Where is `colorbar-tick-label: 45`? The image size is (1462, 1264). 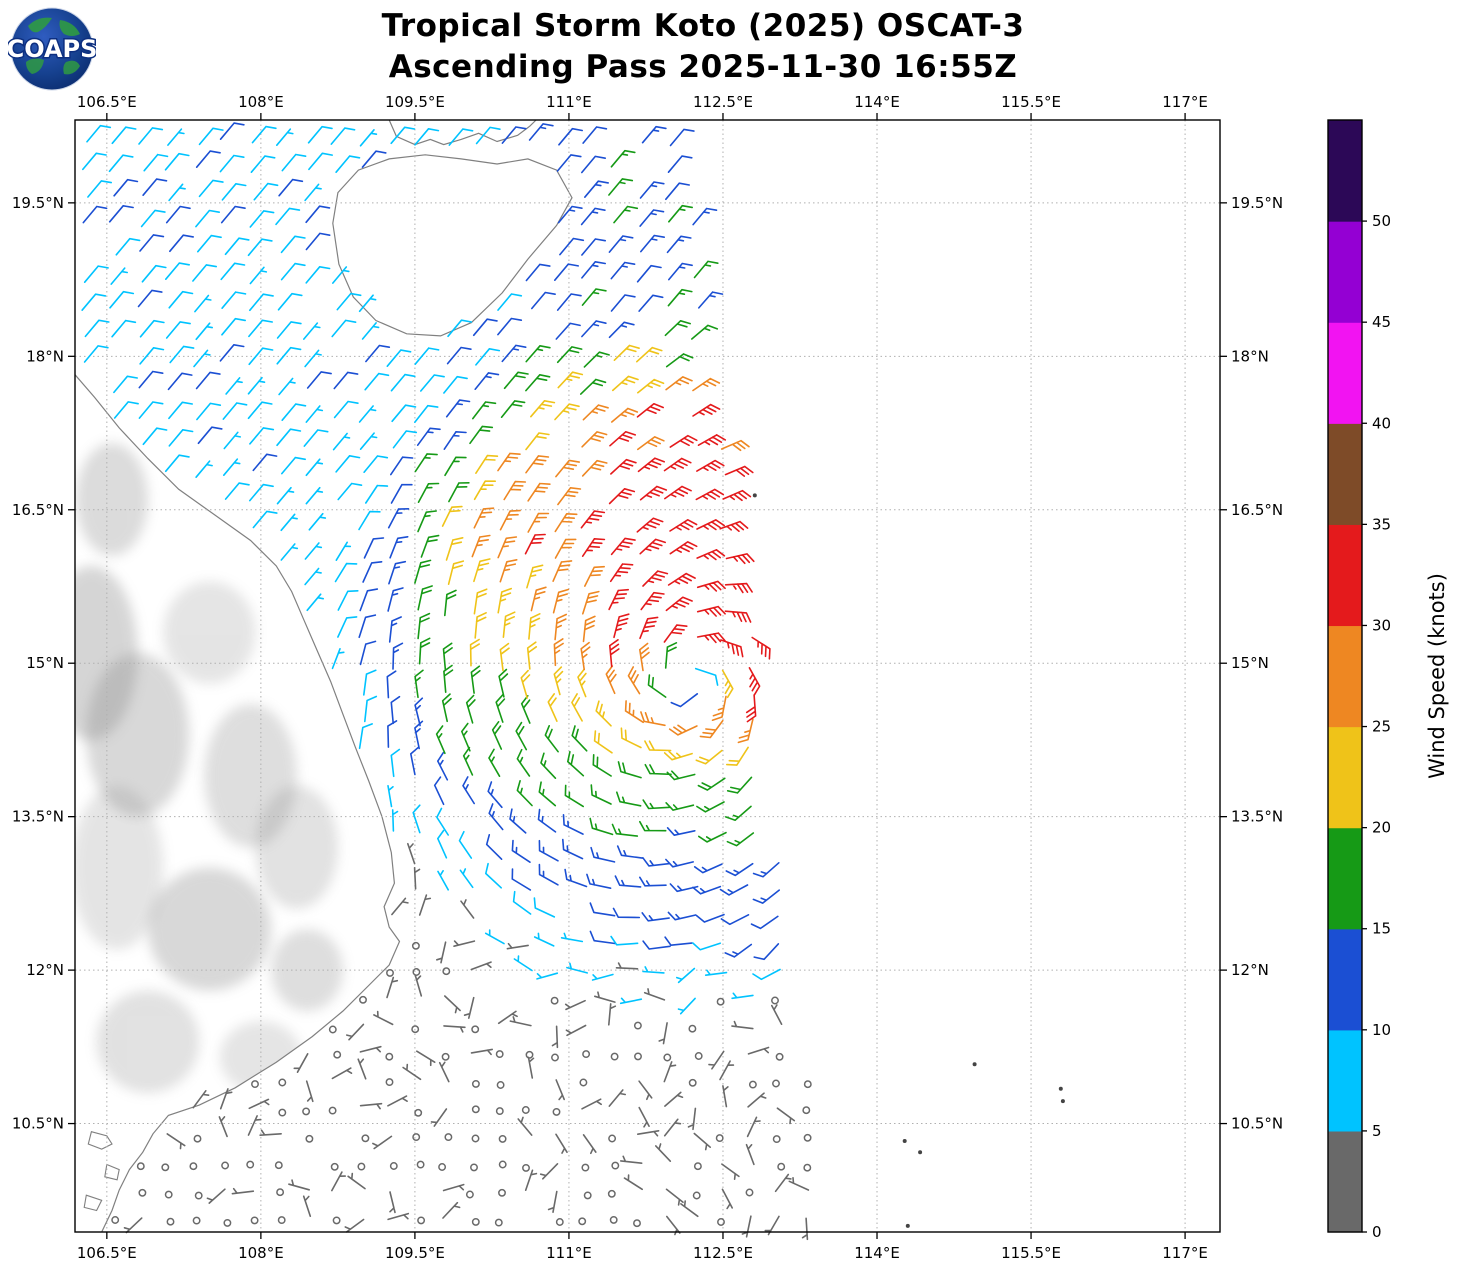 colorbar-tick-label: 45 is located at coordinates (1381, 322).